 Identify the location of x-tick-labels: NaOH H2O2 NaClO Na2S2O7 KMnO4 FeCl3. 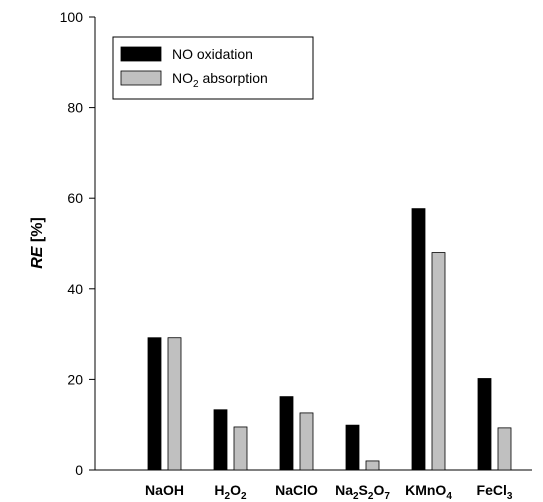
(329, 492).